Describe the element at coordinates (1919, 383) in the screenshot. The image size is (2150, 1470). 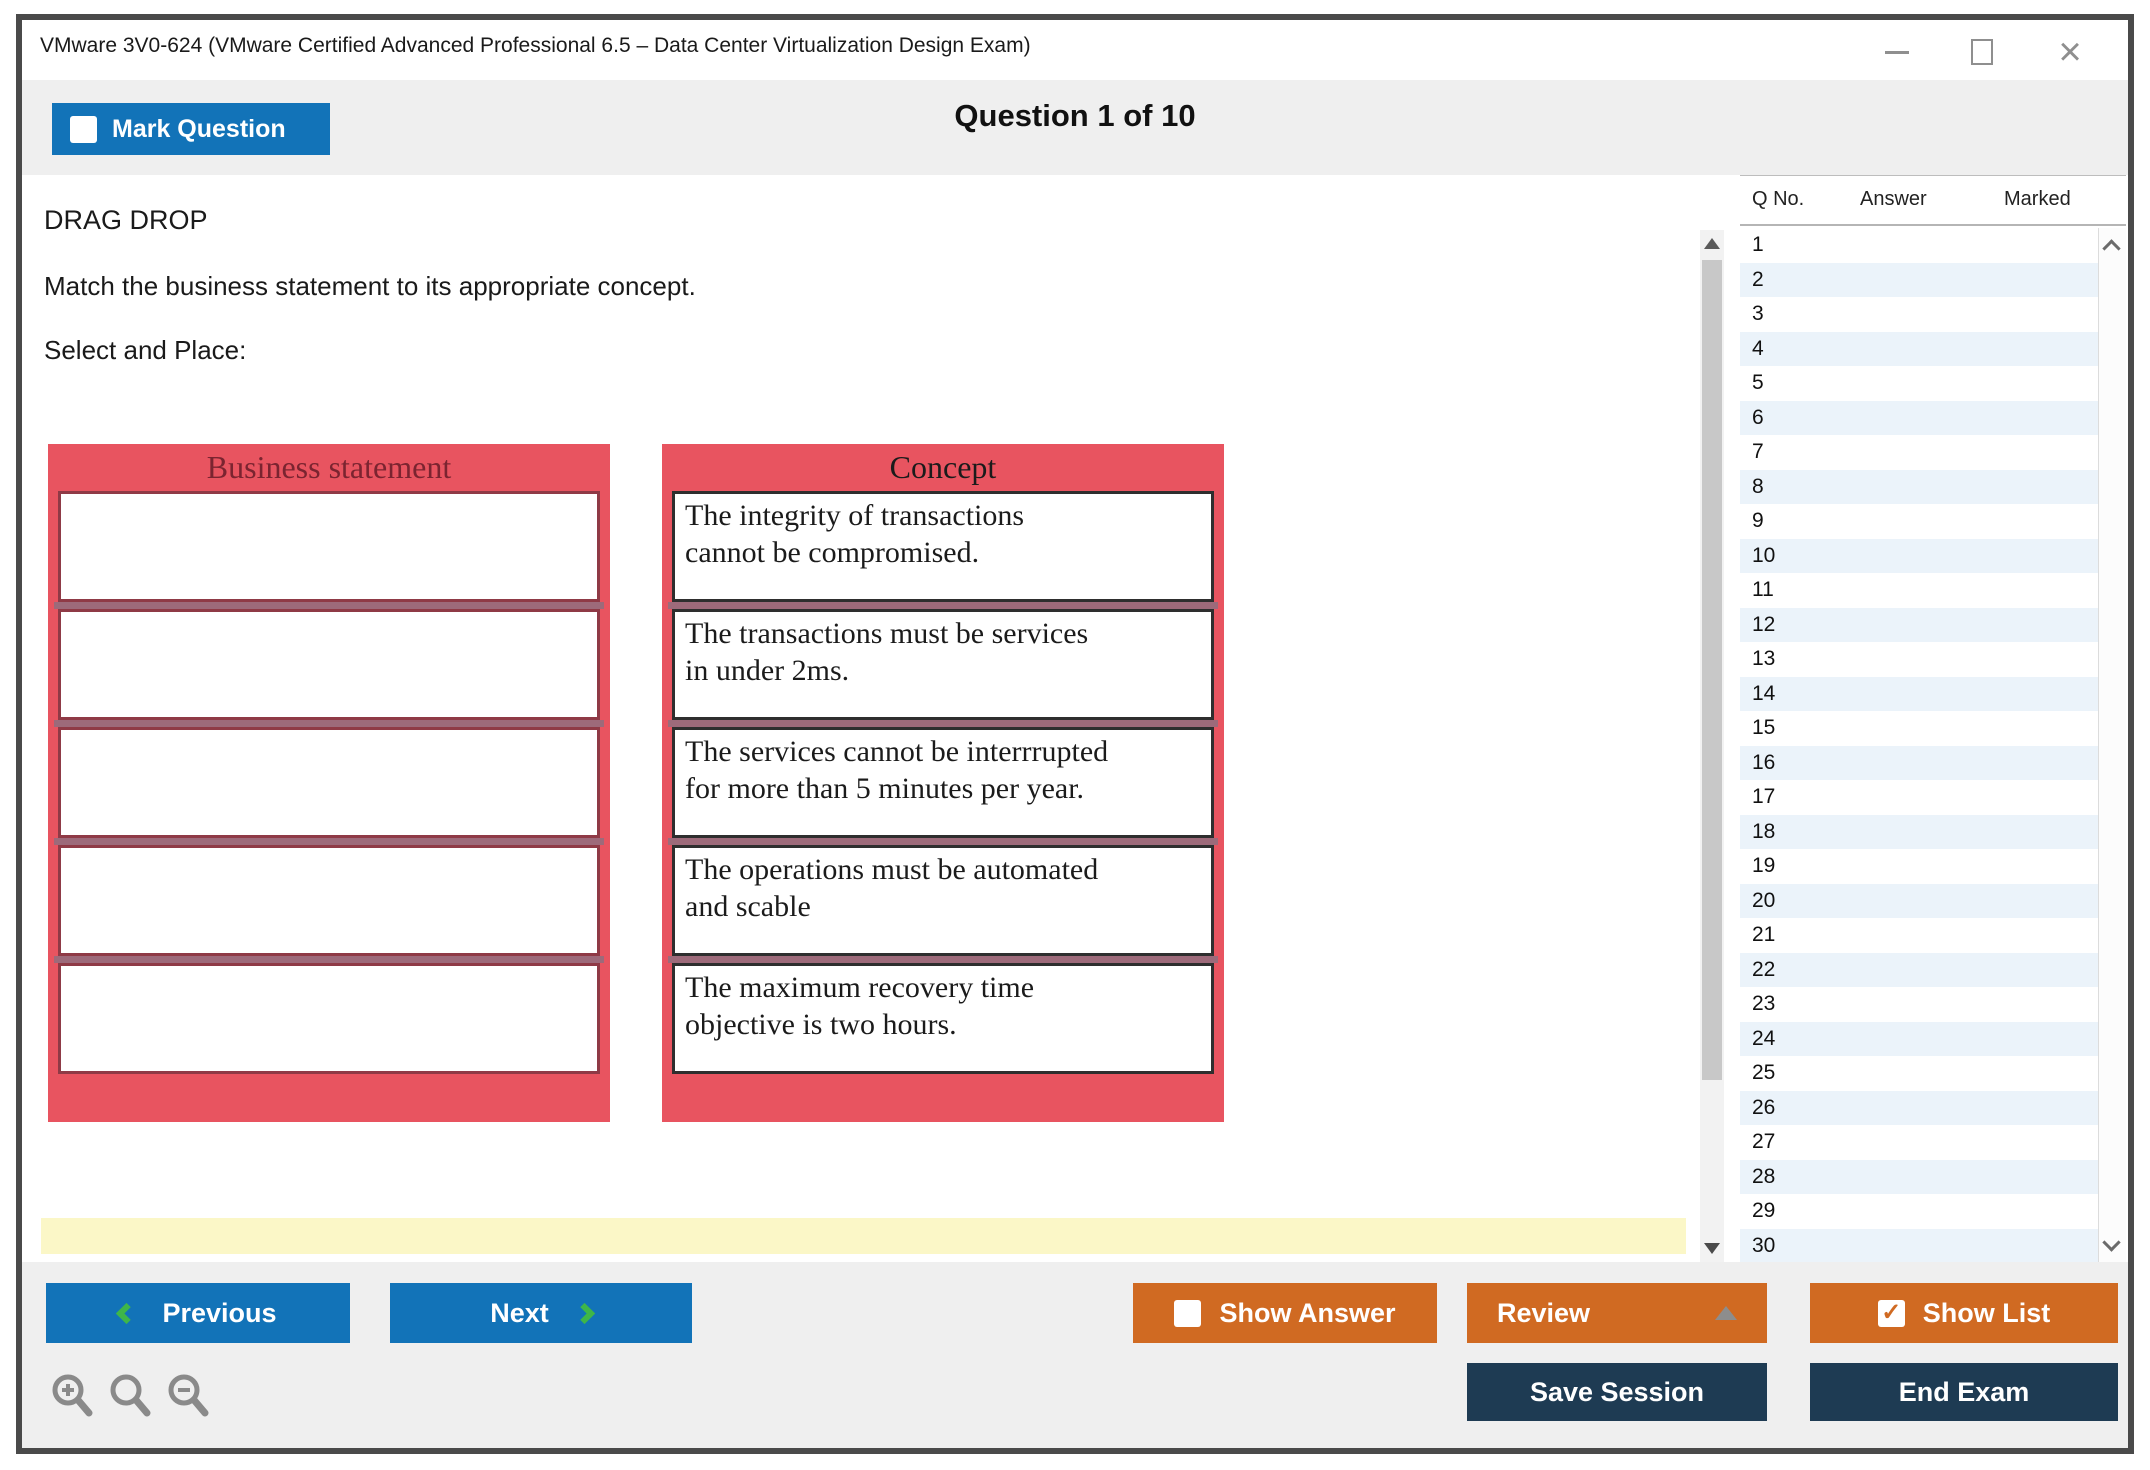
I see `question-row: 5` at that location.